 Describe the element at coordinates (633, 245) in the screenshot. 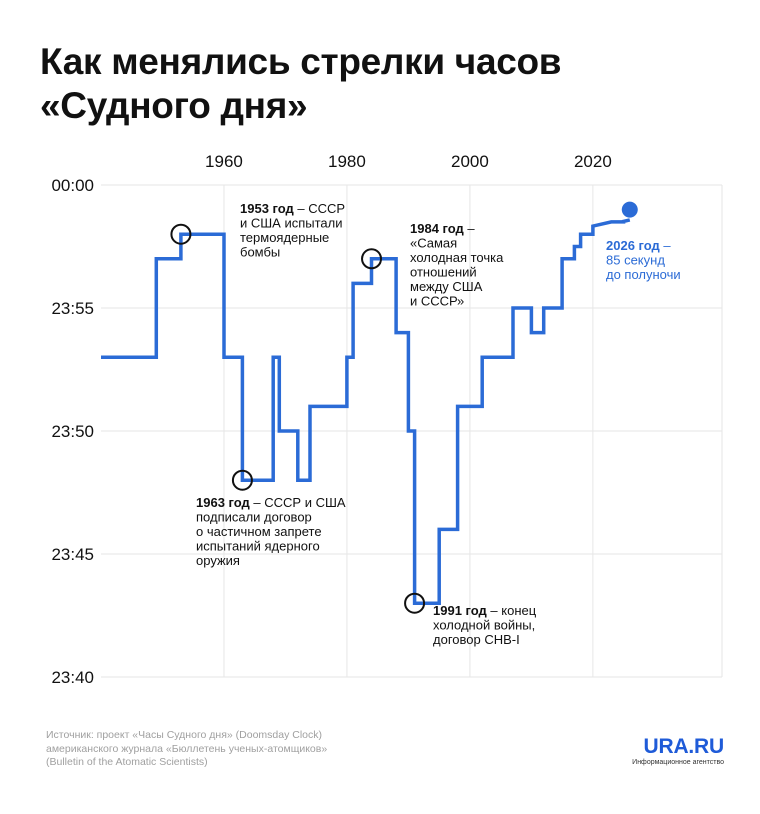

I see `annotation-year-label: 2026 год` at that location.